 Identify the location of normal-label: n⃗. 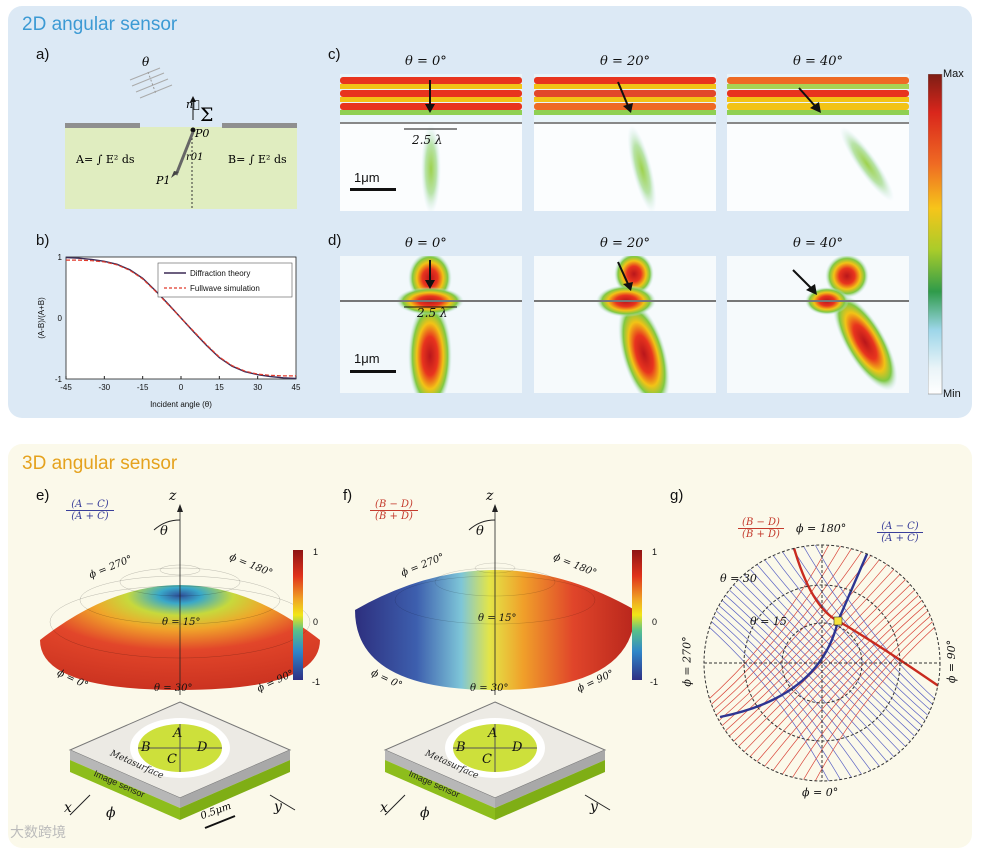
(193, 104).